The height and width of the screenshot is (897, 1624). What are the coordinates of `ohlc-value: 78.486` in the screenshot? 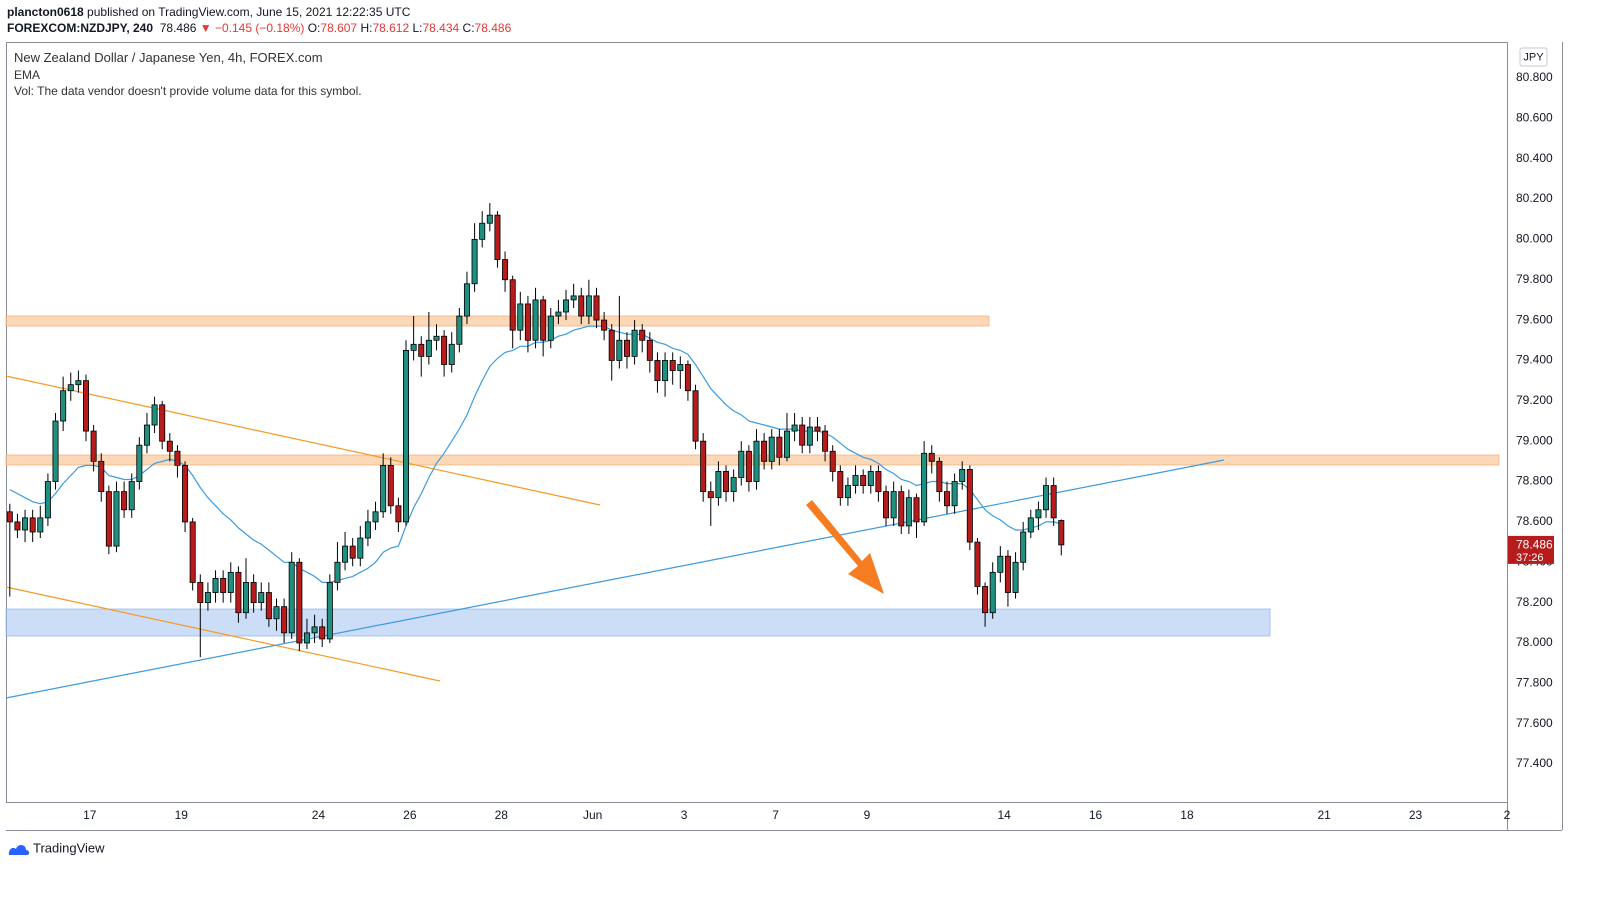 It's located at (493, 28).